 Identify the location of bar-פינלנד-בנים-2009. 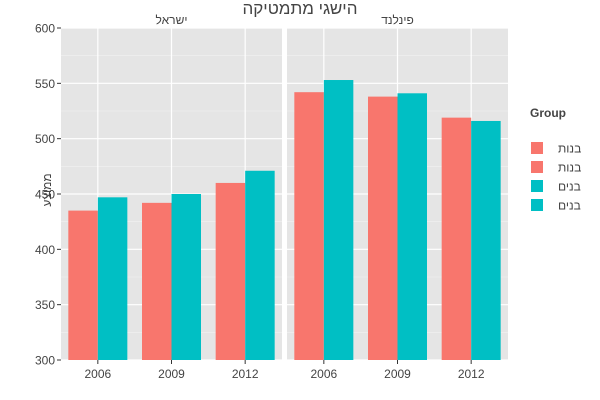
(412, 226).